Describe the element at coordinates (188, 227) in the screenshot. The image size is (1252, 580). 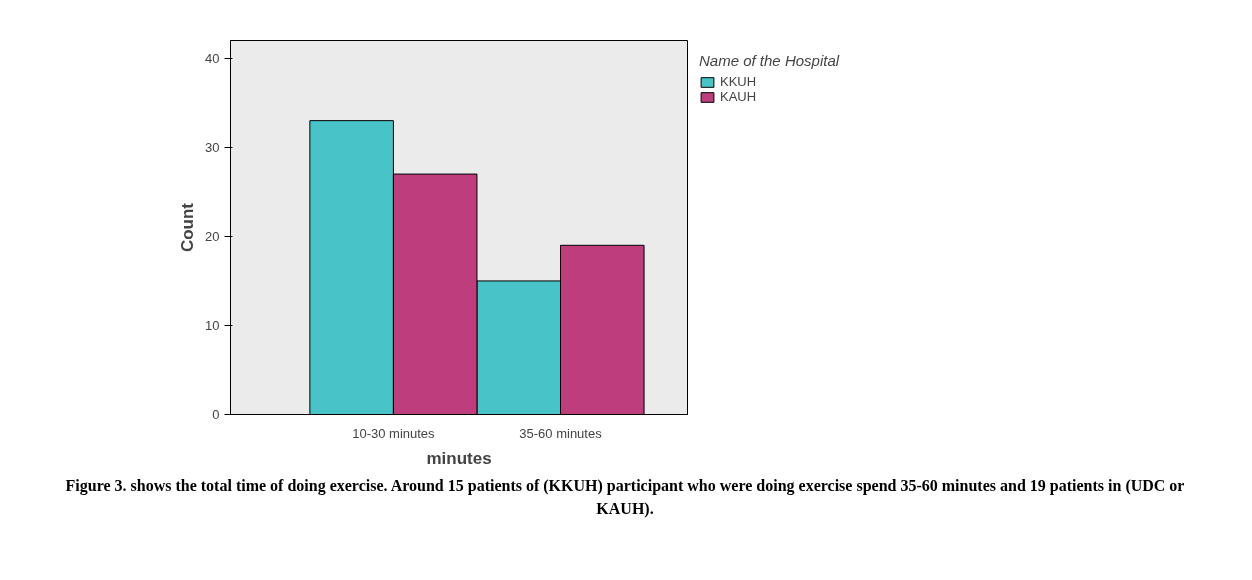
I see `y-axis-title: Count` at that location.